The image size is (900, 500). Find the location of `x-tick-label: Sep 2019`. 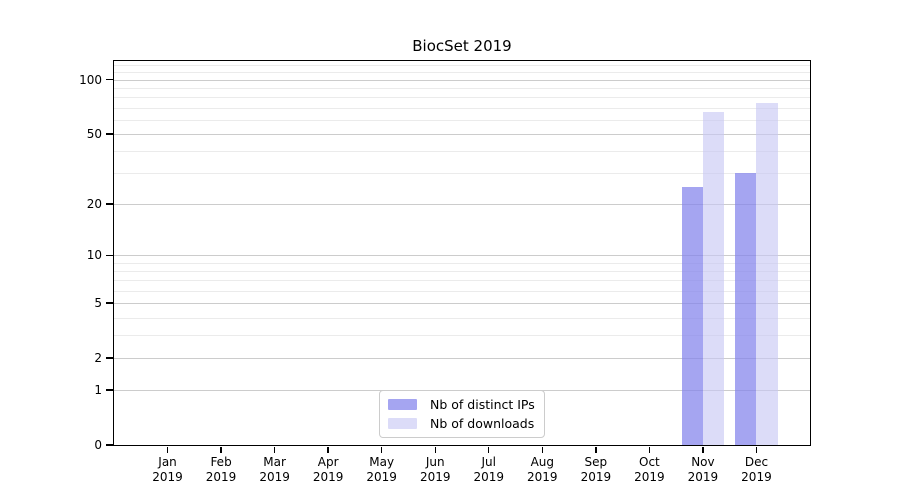

x-tick-label: Sep 2019 is located at coordinates (596, 470).